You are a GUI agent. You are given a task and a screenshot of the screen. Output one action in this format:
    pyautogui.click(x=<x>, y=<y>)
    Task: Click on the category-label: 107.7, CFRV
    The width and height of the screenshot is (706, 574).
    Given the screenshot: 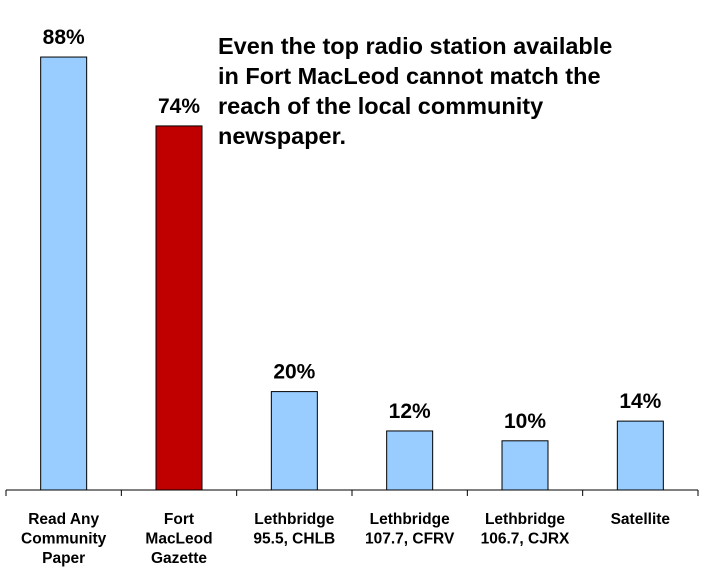 What is the action you would take?
    pyautogui.click(x=410, y=539)
    